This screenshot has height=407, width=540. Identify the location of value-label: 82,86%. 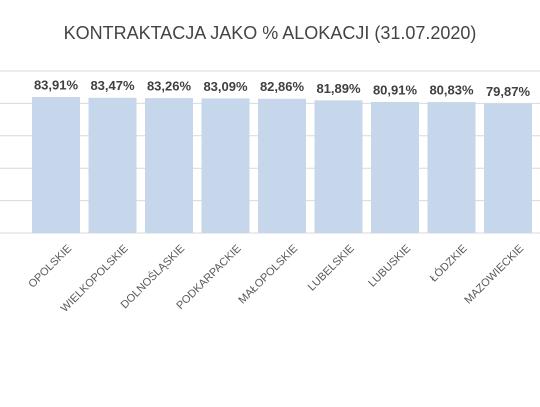
(282, 86).